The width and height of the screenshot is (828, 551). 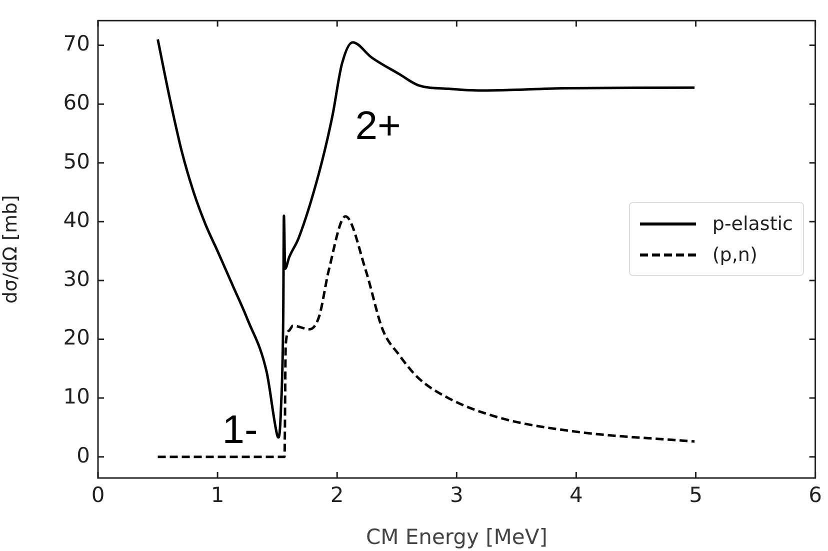 I want to click on y-tick-label: 20, so click(x=76, y=338).